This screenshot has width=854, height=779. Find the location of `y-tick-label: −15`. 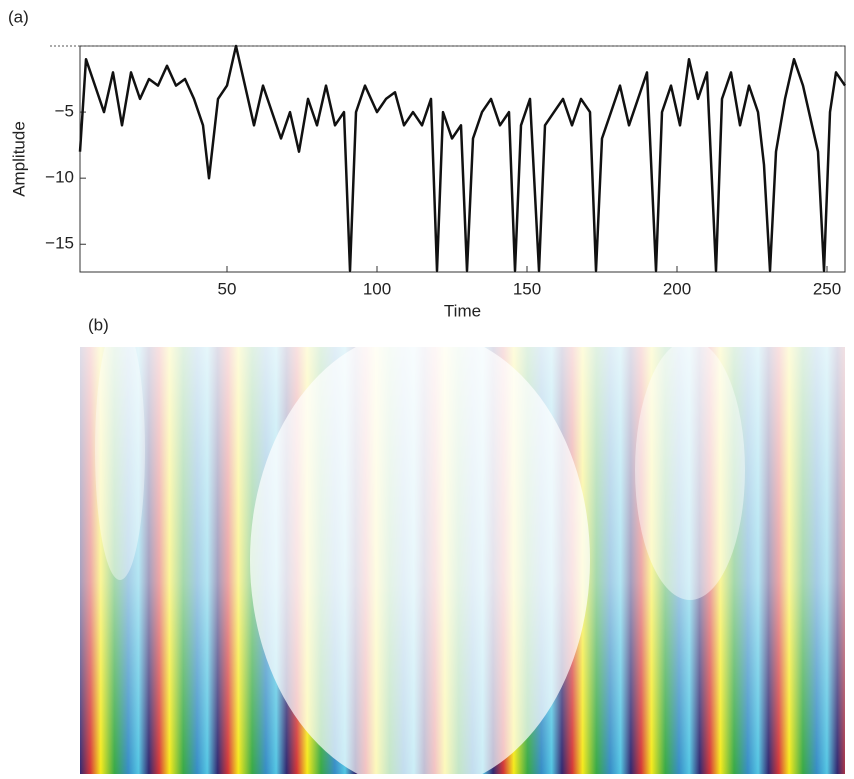

y-tick-label: −15 is located at coordinates (59, 243).